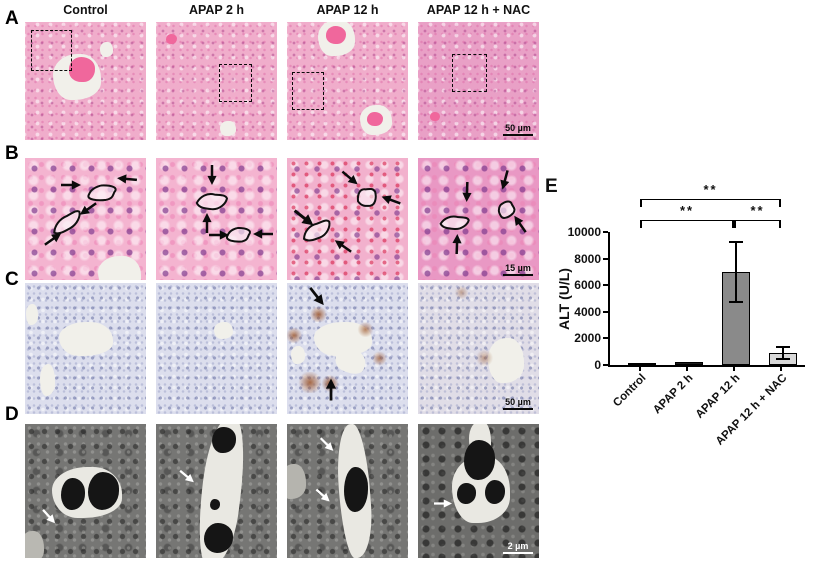 Image resolution: width=819 pixels, height=563 pixels. Describe the element at coordinates (783, 353) in the screenshot. I see `errline` at that location.